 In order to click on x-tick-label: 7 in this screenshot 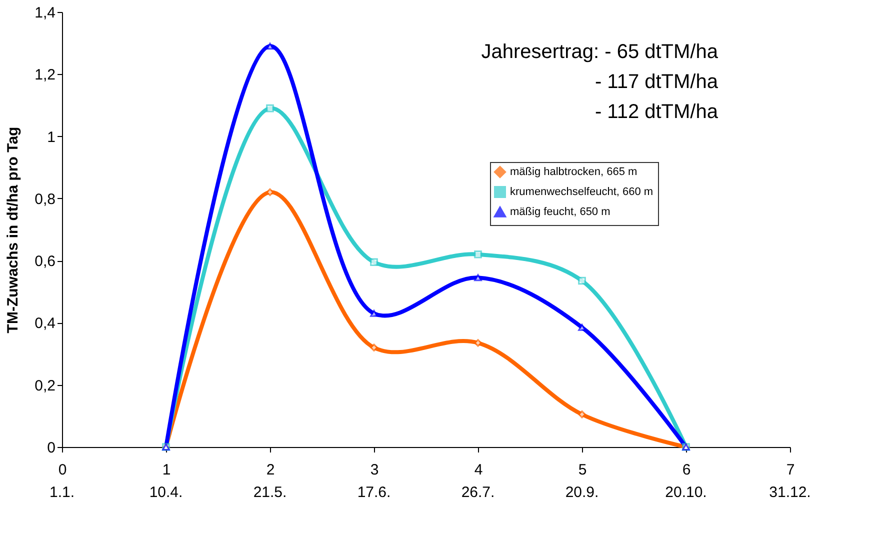, I will do `click(790, 470)`.